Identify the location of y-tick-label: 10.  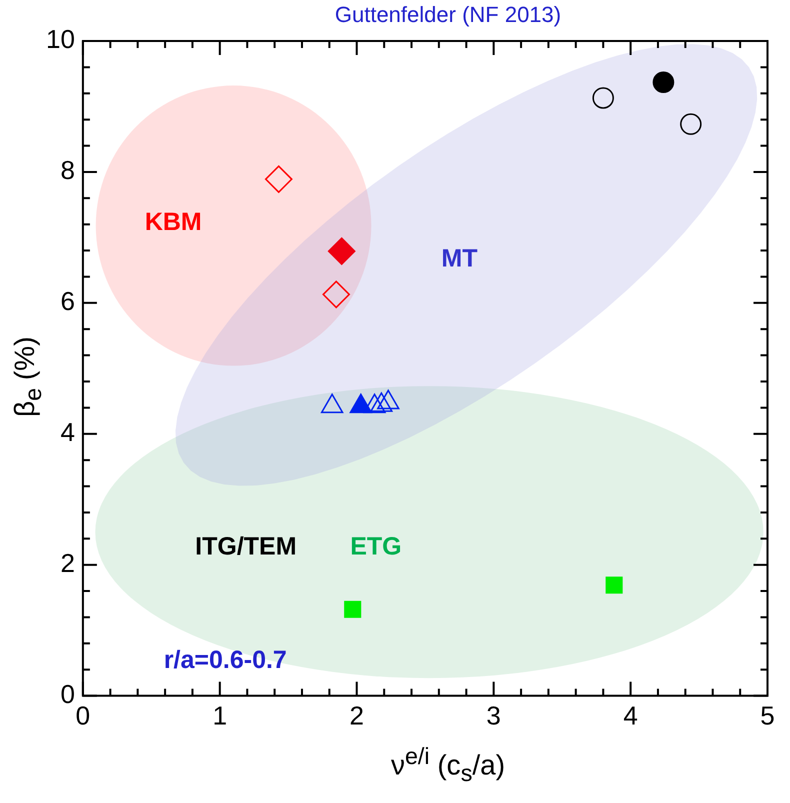
(60, 39).